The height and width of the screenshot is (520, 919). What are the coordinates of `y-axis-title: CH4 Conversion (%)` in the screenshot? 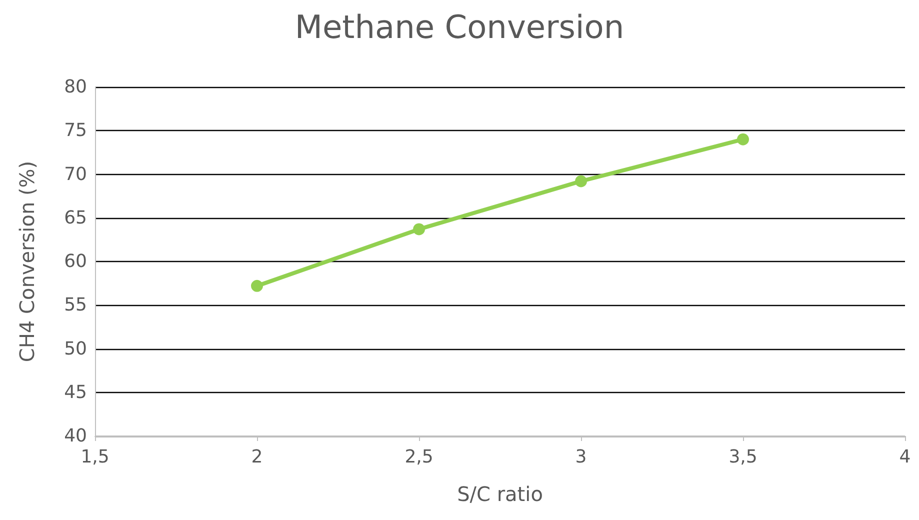 It's located at (27, 261).